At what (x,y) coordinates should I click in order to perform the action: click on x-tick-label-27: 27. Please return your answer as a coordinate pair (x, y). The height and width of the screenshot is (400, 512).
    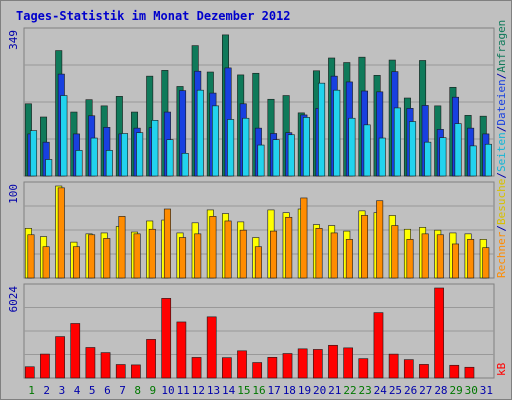
    Looking at the image, I should click on (425, 390).